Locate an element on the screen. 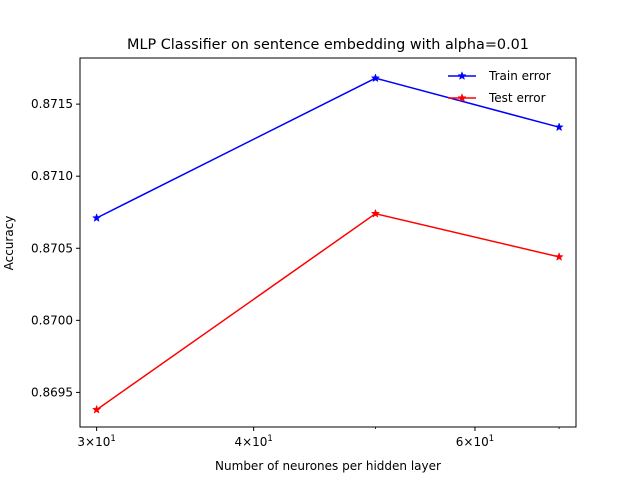  legend: Train error Test error is located at coordinates (499, 87).